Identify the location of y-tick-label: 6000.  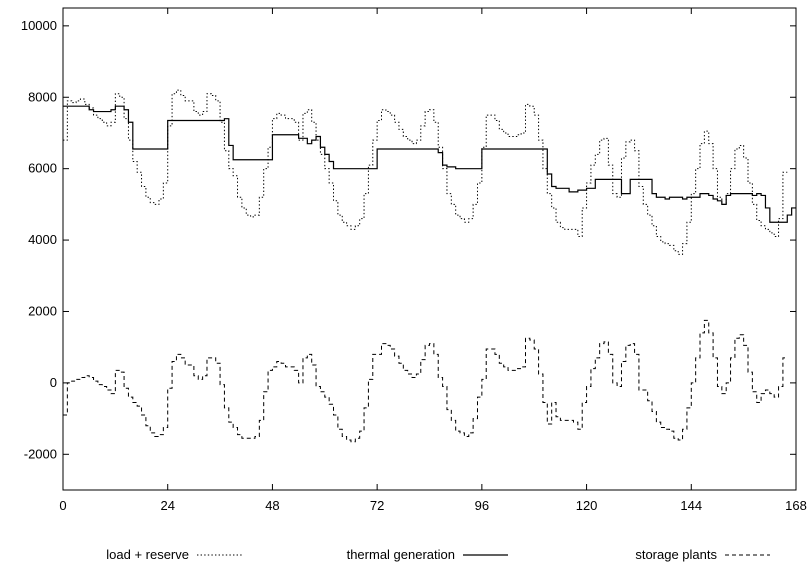
(42, 168).